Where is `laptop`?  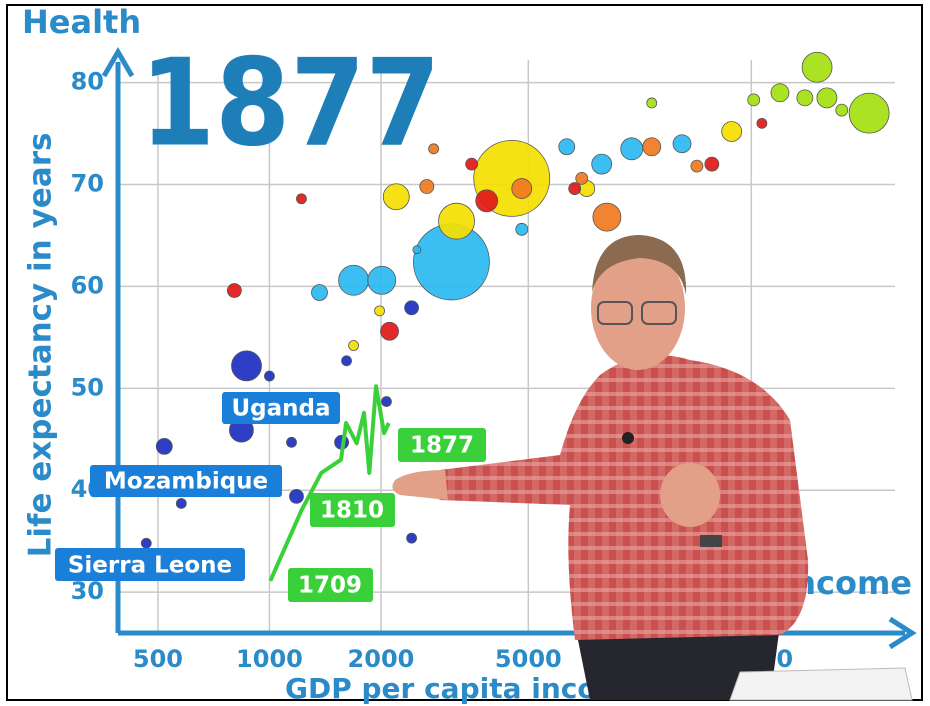
laptop is located at coordinates (821, 684).